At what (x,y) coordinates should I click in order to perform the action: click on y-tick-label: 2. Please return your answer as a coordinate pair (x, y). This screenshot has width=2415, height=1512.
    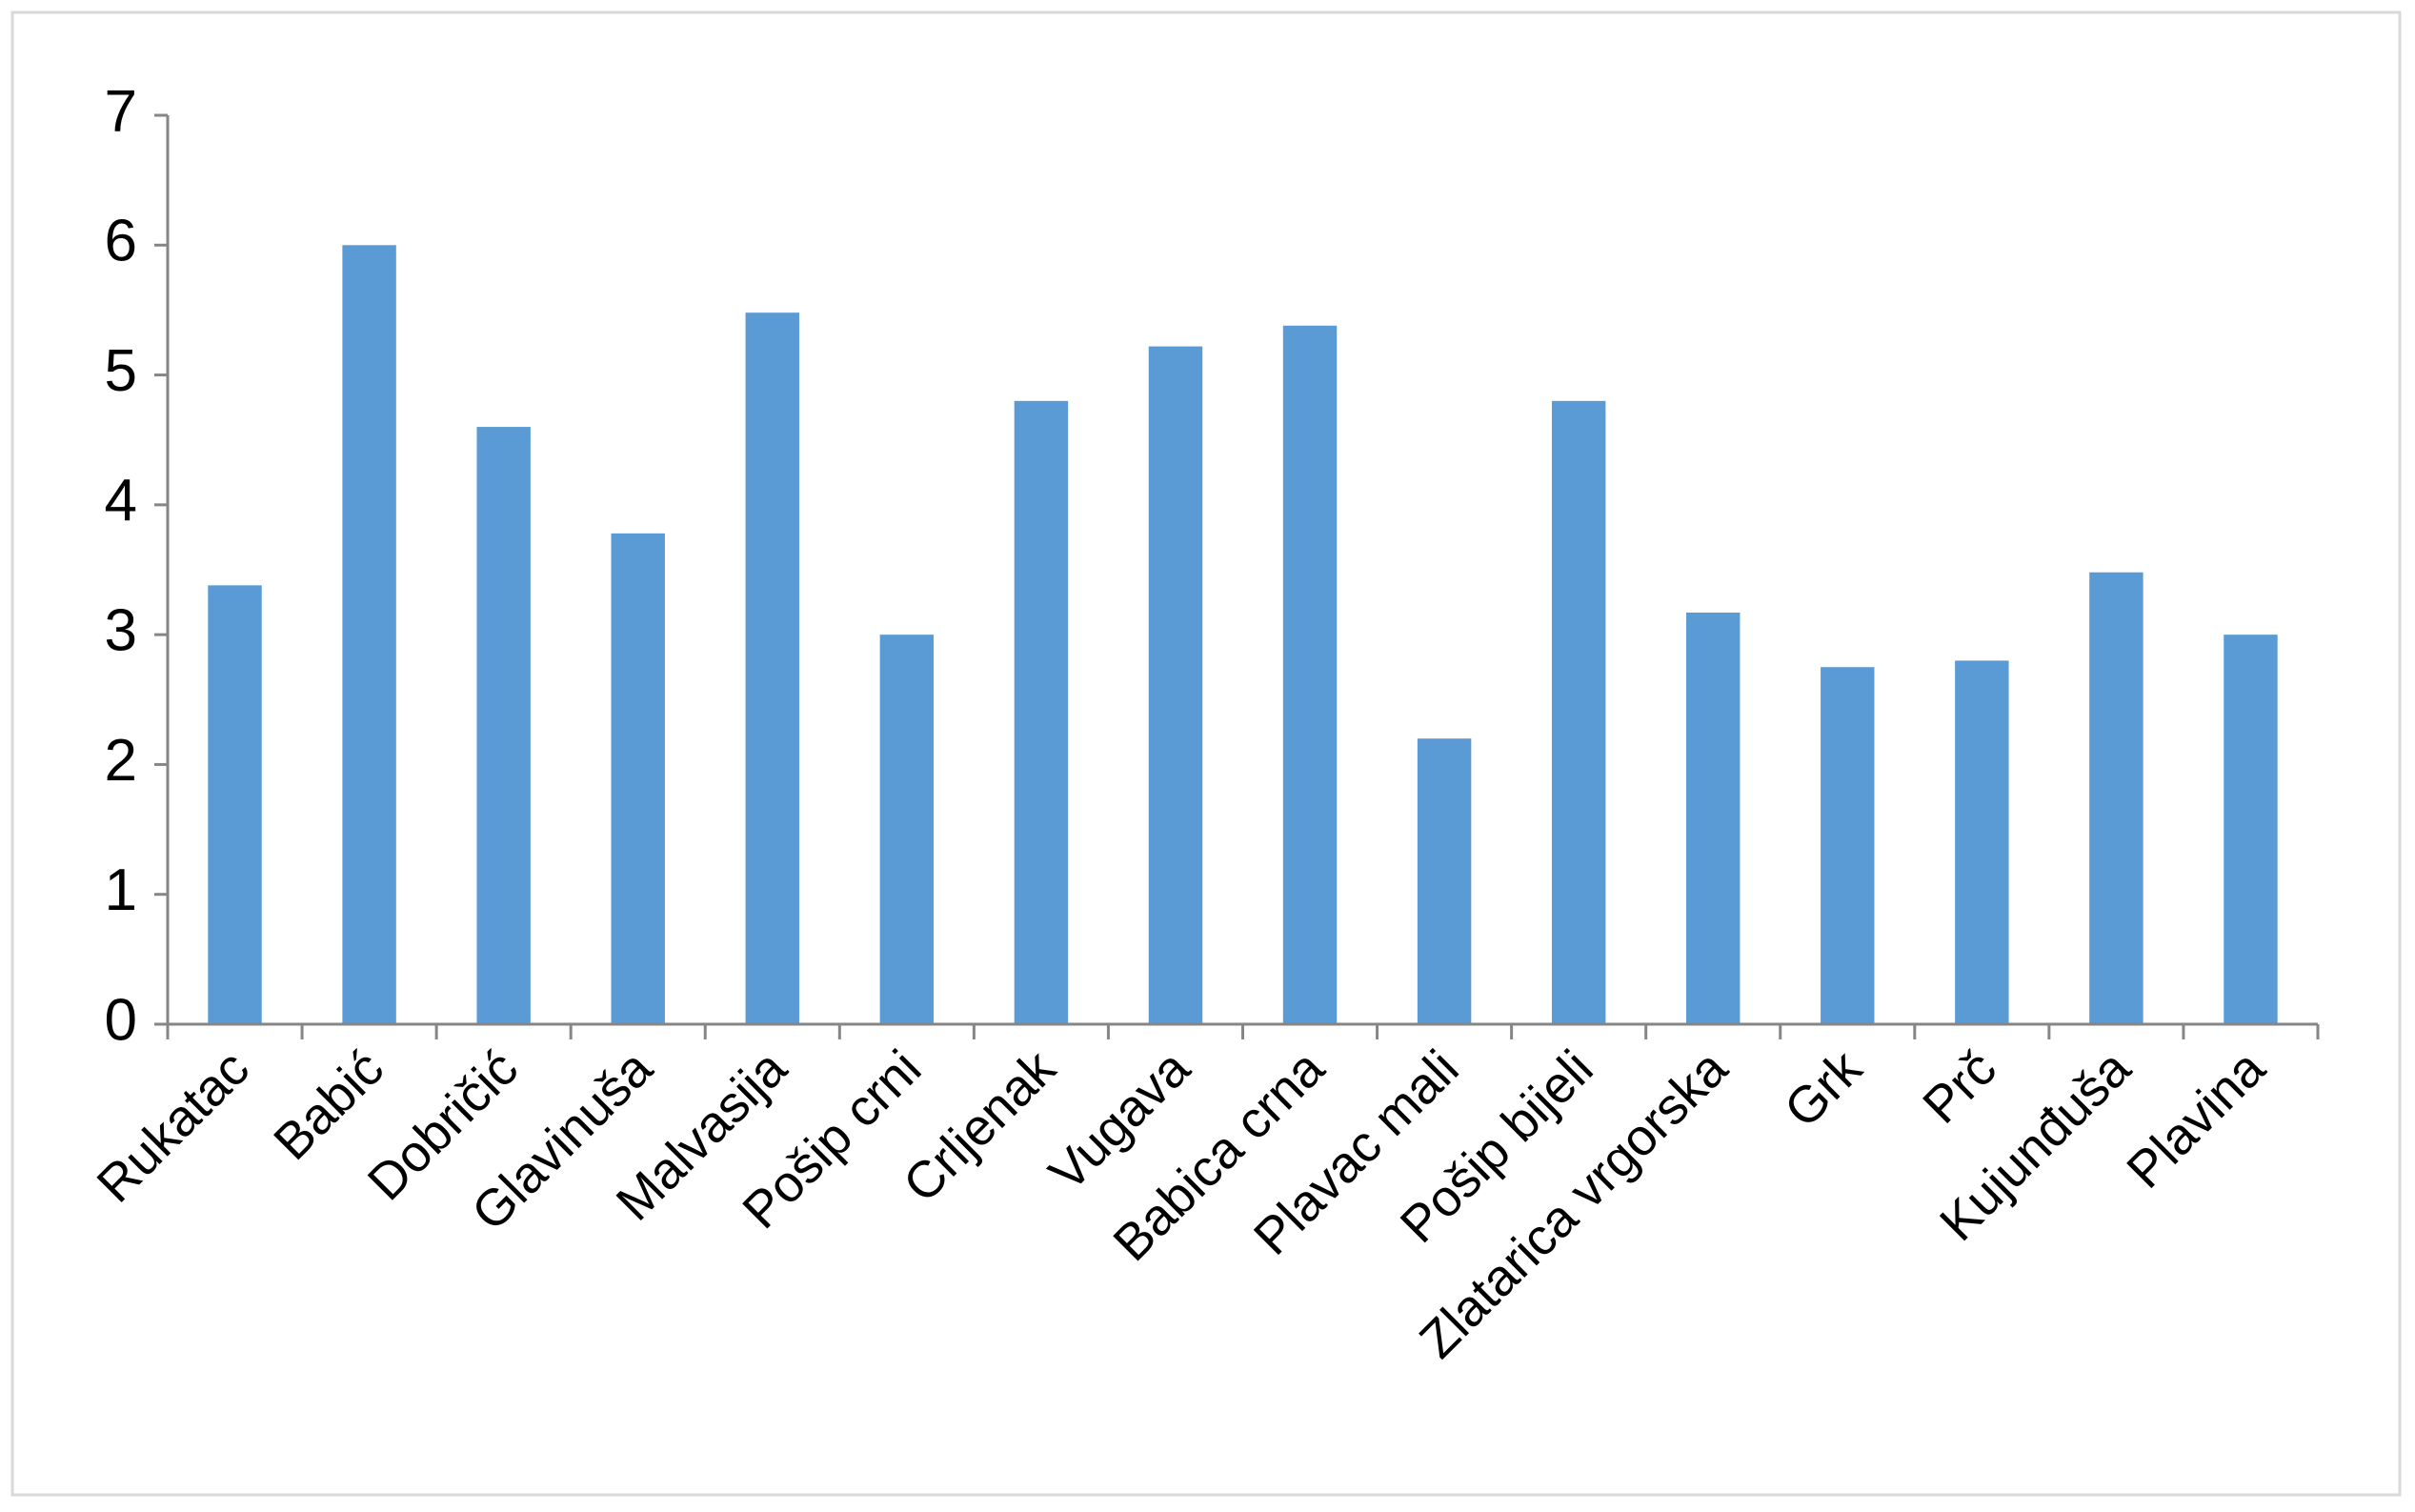
    Looking at the image, I should click on (121, 761).